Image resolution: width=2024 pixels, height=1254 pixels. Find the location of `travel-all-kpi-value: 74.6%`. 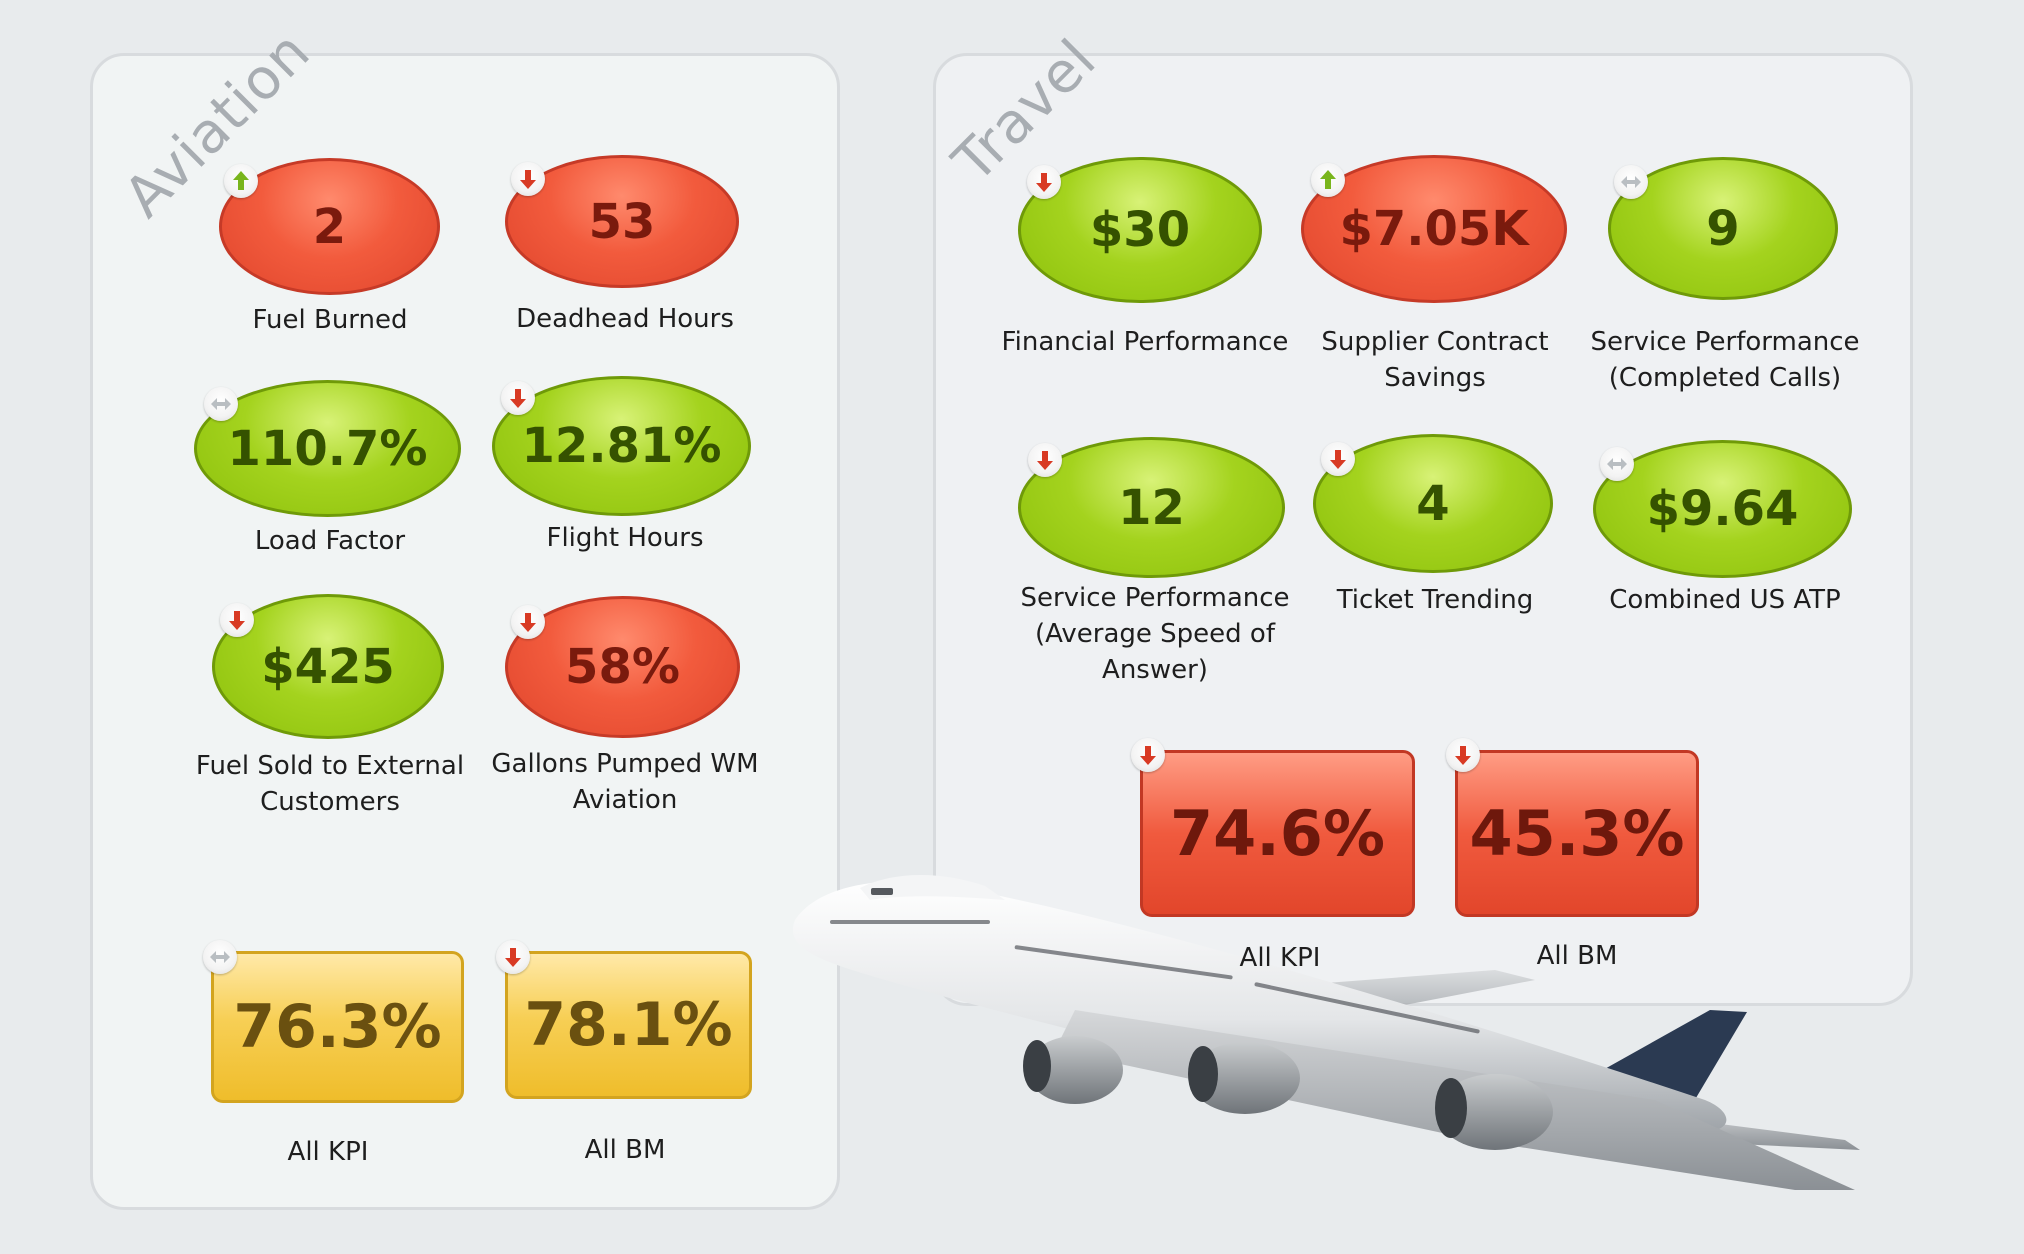

travel-all-kpi-value: 74.6% is located at coordinates (1277, 833).